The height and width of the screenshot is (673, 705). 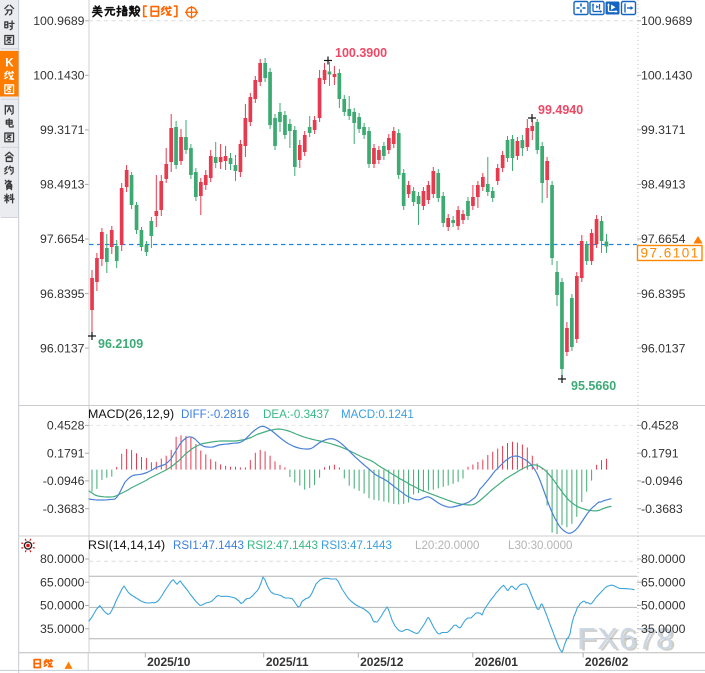 What do you see at coordinates (287, 662) in the screenshot?
I see `svg-text: 2025/11` at bounding box center [287, 662].